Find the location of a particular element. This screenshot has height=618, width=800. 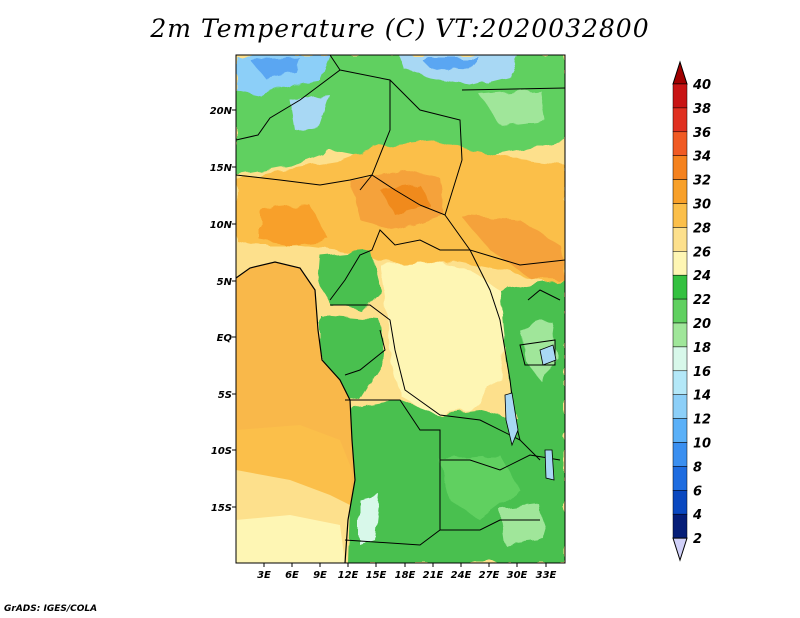

colorbar-bottom-arrow is located at coordinates (680, 549).